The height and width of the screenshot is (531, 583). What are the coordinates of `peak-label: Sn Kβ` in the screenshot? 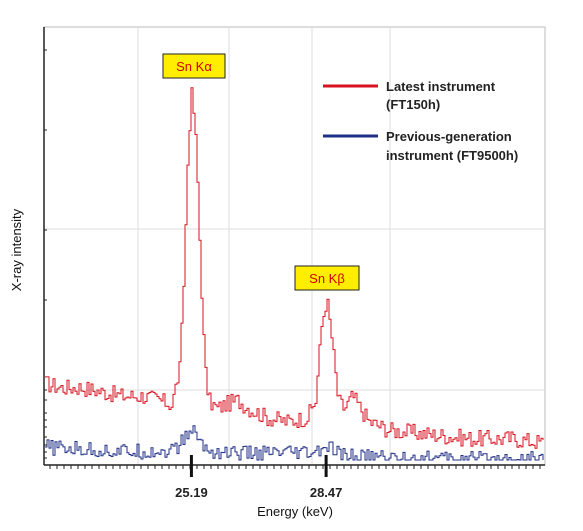 It's located at (327, 278).